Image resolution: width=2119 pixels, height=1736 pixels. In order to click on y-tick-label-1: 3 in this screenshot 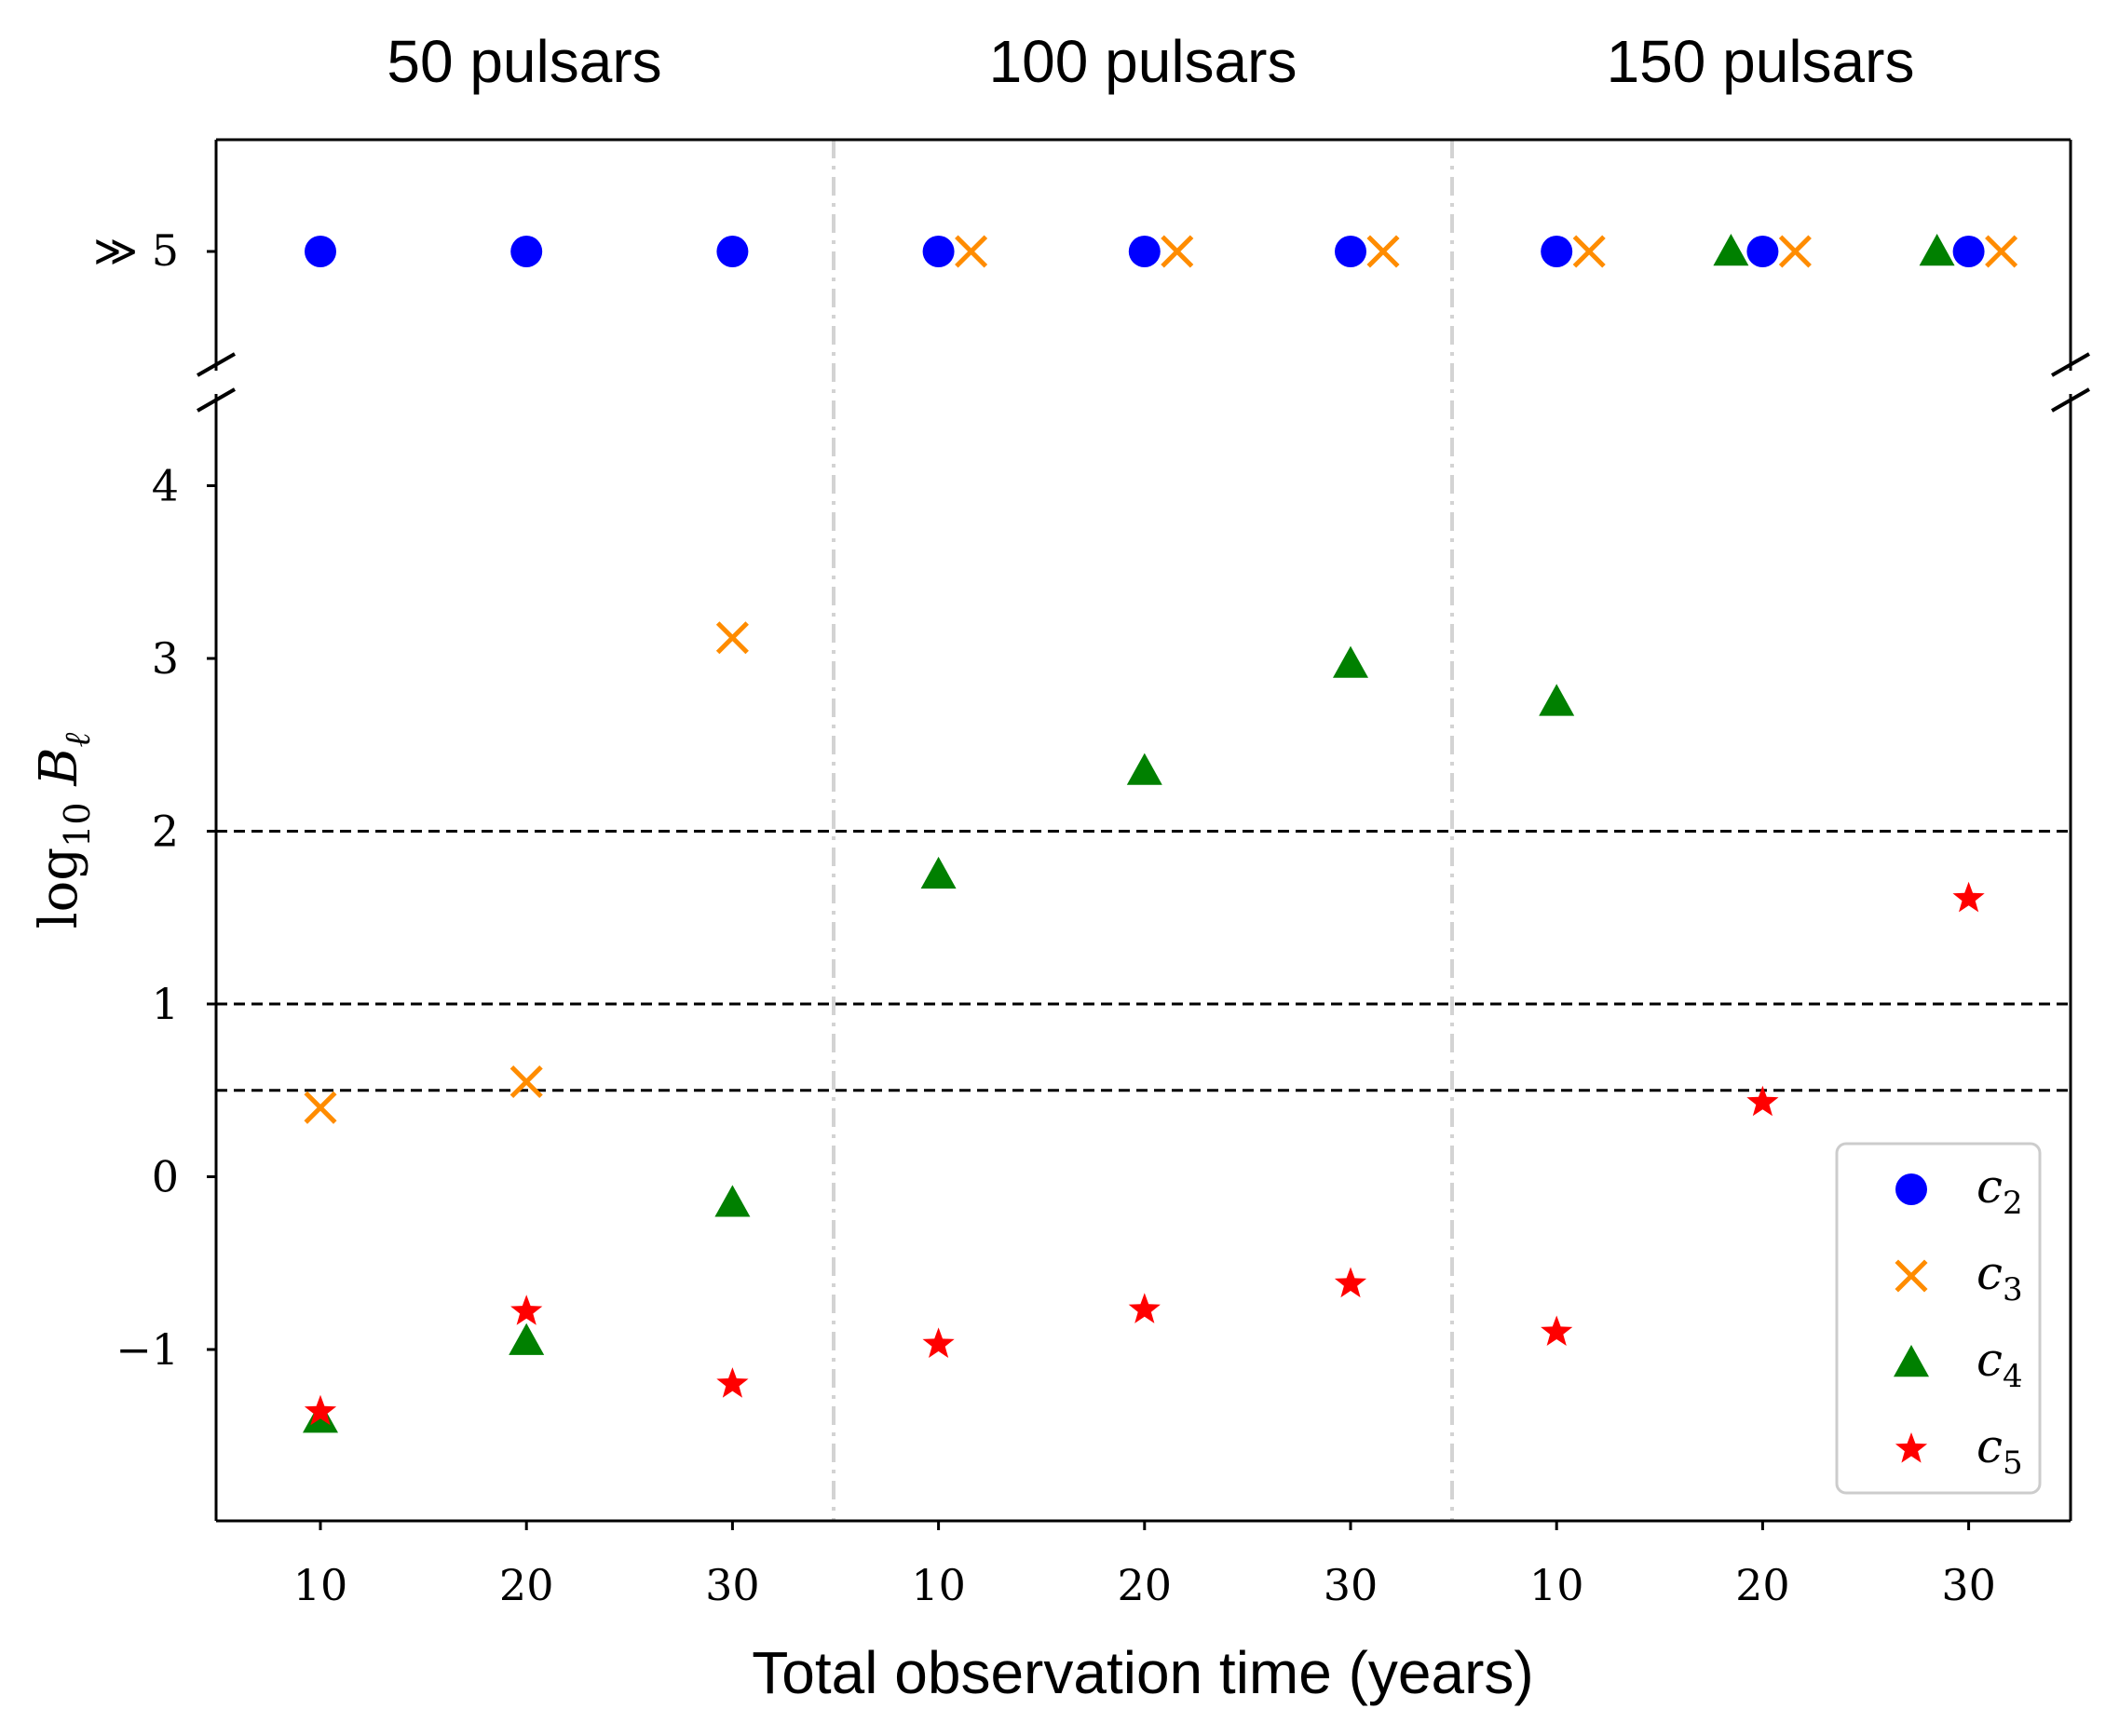, I will do `click(165, 658)`.